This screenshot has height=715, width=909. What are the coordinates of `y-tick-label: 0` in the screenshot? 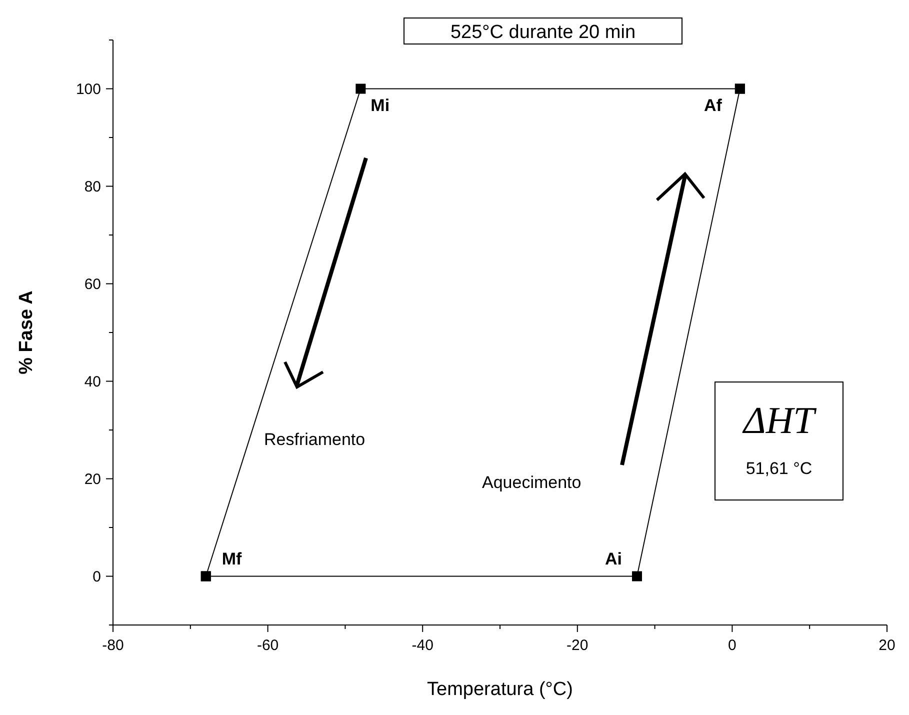 It's located at (96, 577).